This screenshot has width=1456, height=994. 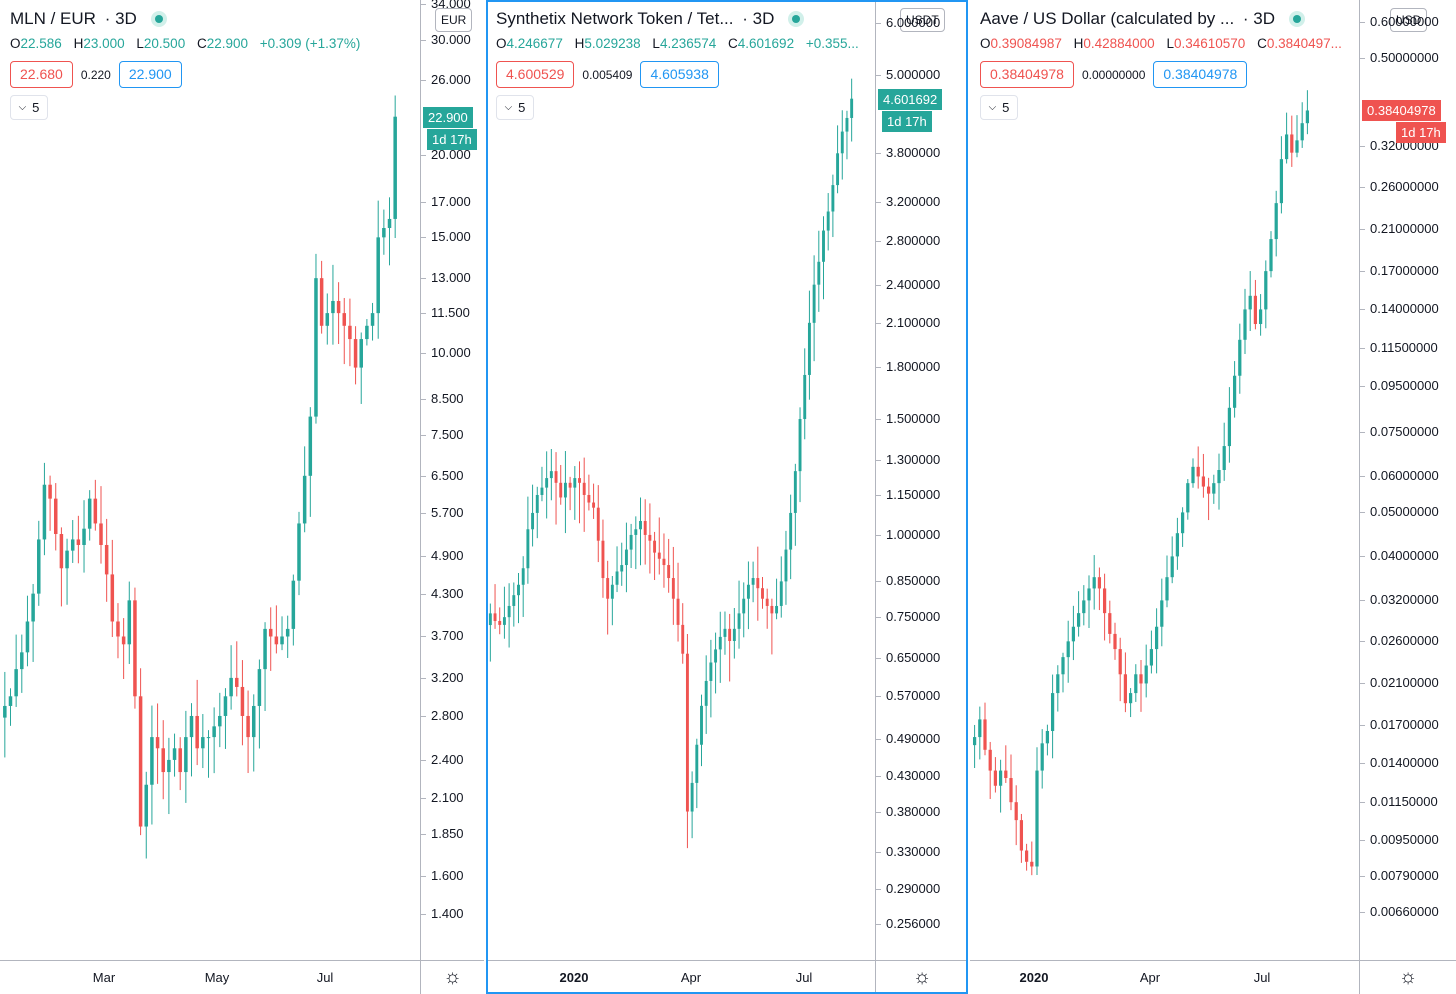 I want to click on price-tick-label: 0.02100000, so click(x=1404, y=683).